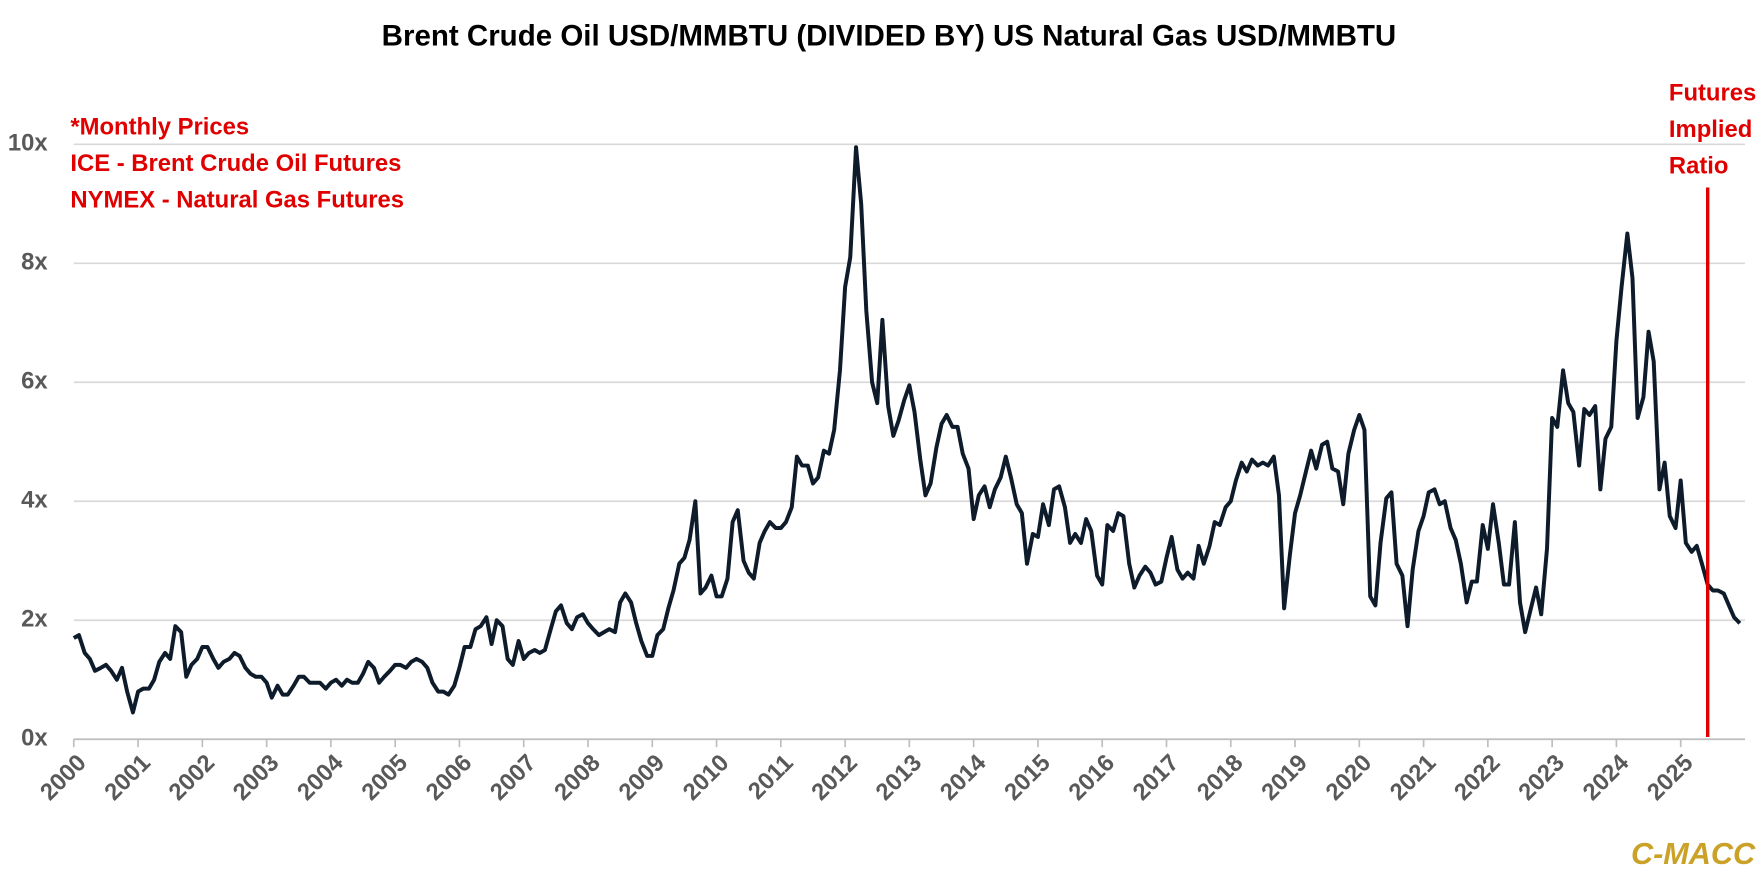 The width and height of the screenshot is (1762, 879). I want to click on y-tick-label: 10x, so click(28, 143).